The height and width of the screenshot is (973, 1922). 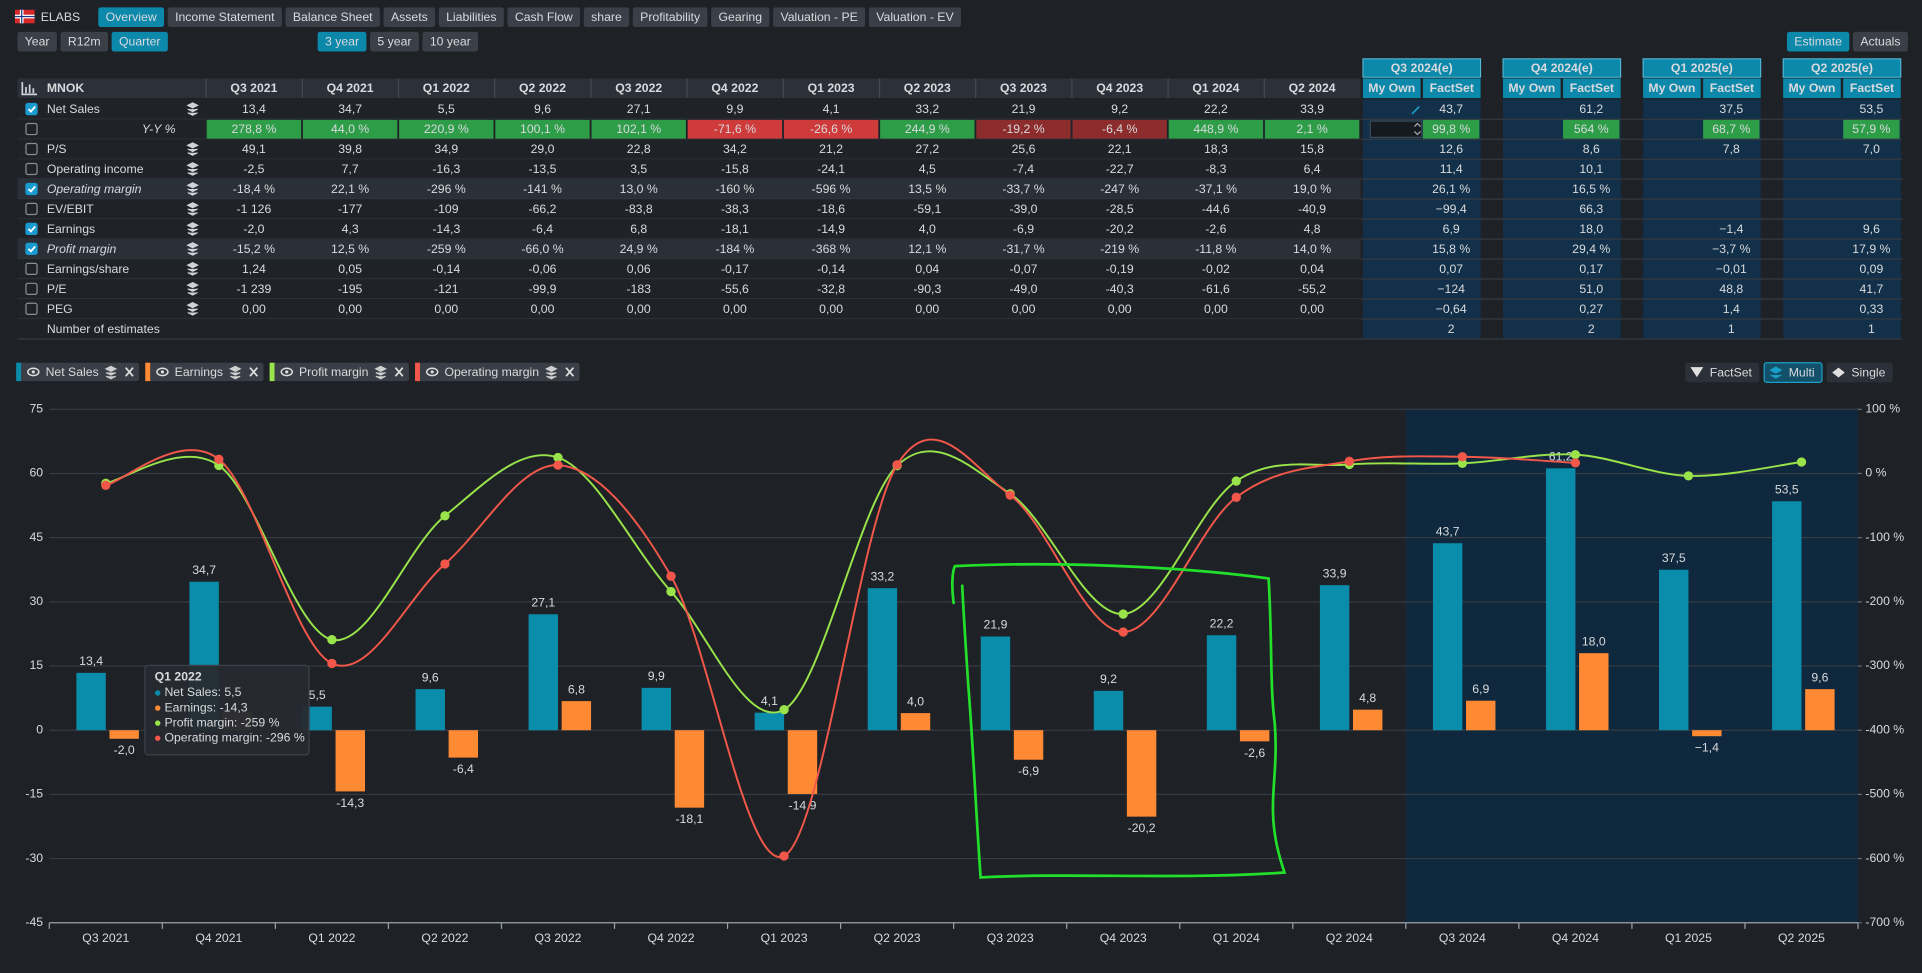 I want to click on cell: -19,2 %, so click(x=1023, y=129).